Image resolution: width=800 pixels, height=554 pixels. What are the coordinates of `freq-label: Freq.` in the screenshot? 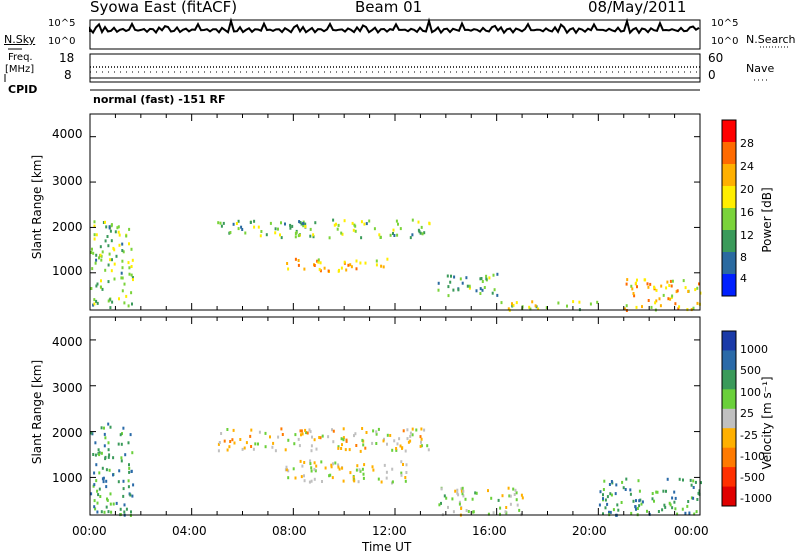 It's located at (20, 57).